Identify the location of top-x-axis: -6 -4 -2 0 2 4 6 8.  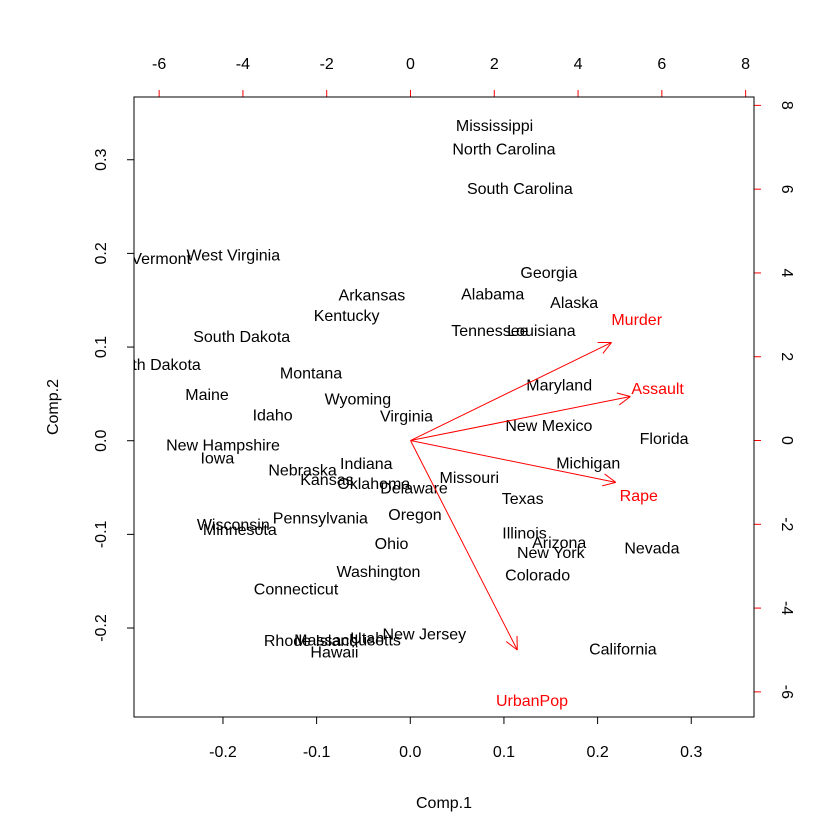
(451, 77).